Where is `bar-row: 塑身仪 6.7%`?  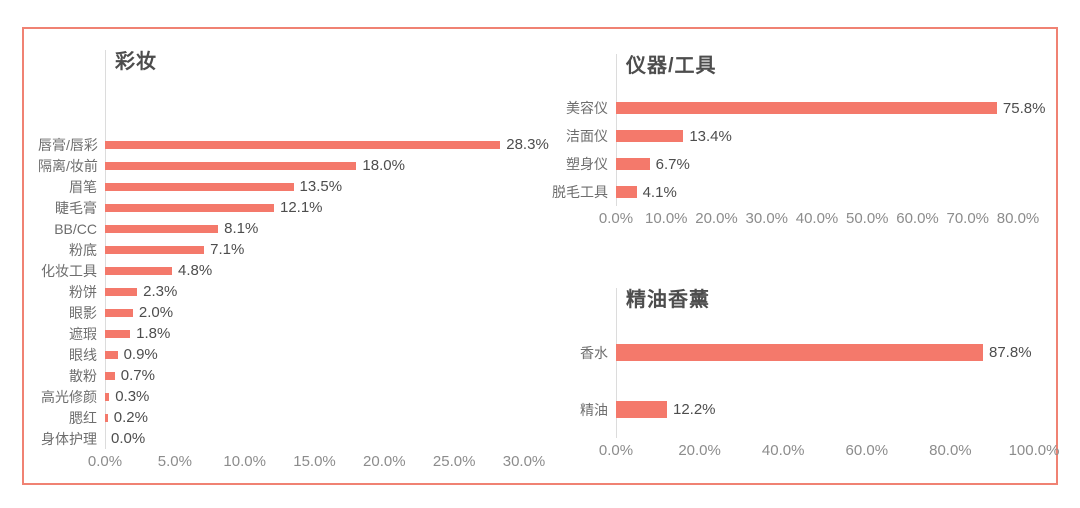 bar-row: 塑身仪 6.7% is located at coordinates (785, 164).